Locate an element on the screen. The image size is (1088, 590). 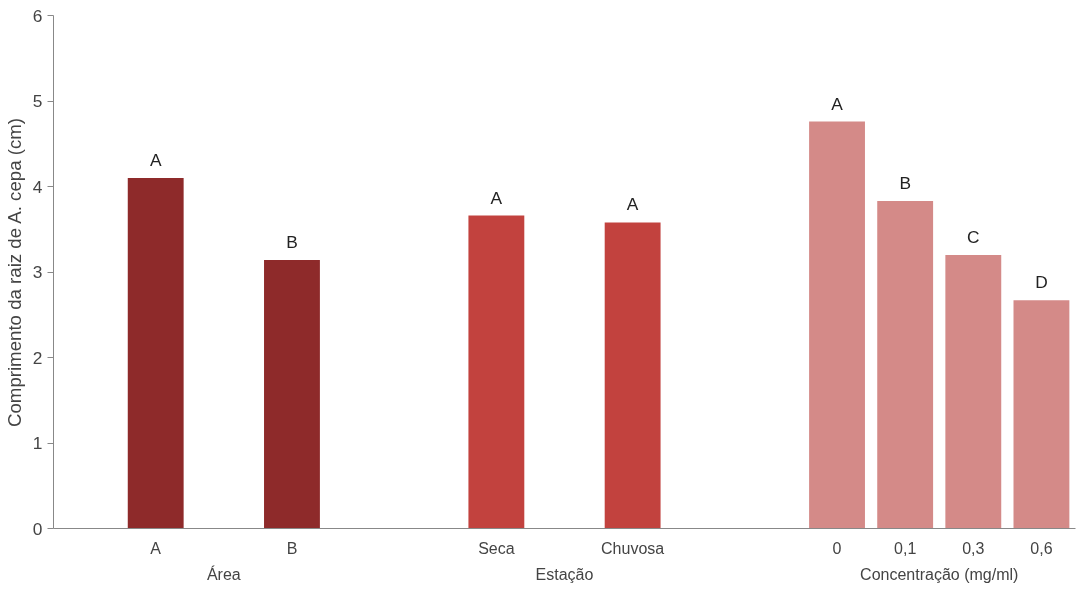
y-tick-label: 5 is located at coordinates (37, 101).